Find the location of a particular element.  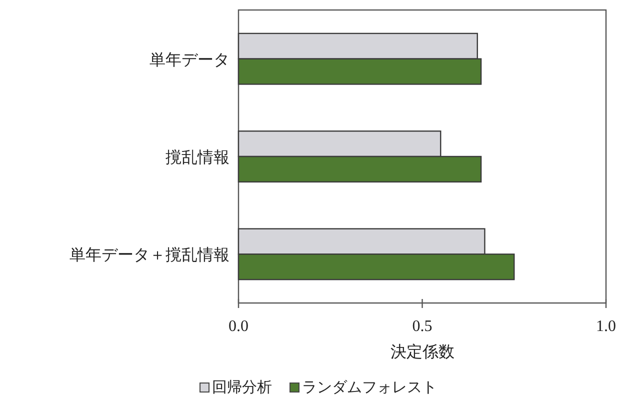

x-tick-label: 1.0 is located at coordinates (606, 326).